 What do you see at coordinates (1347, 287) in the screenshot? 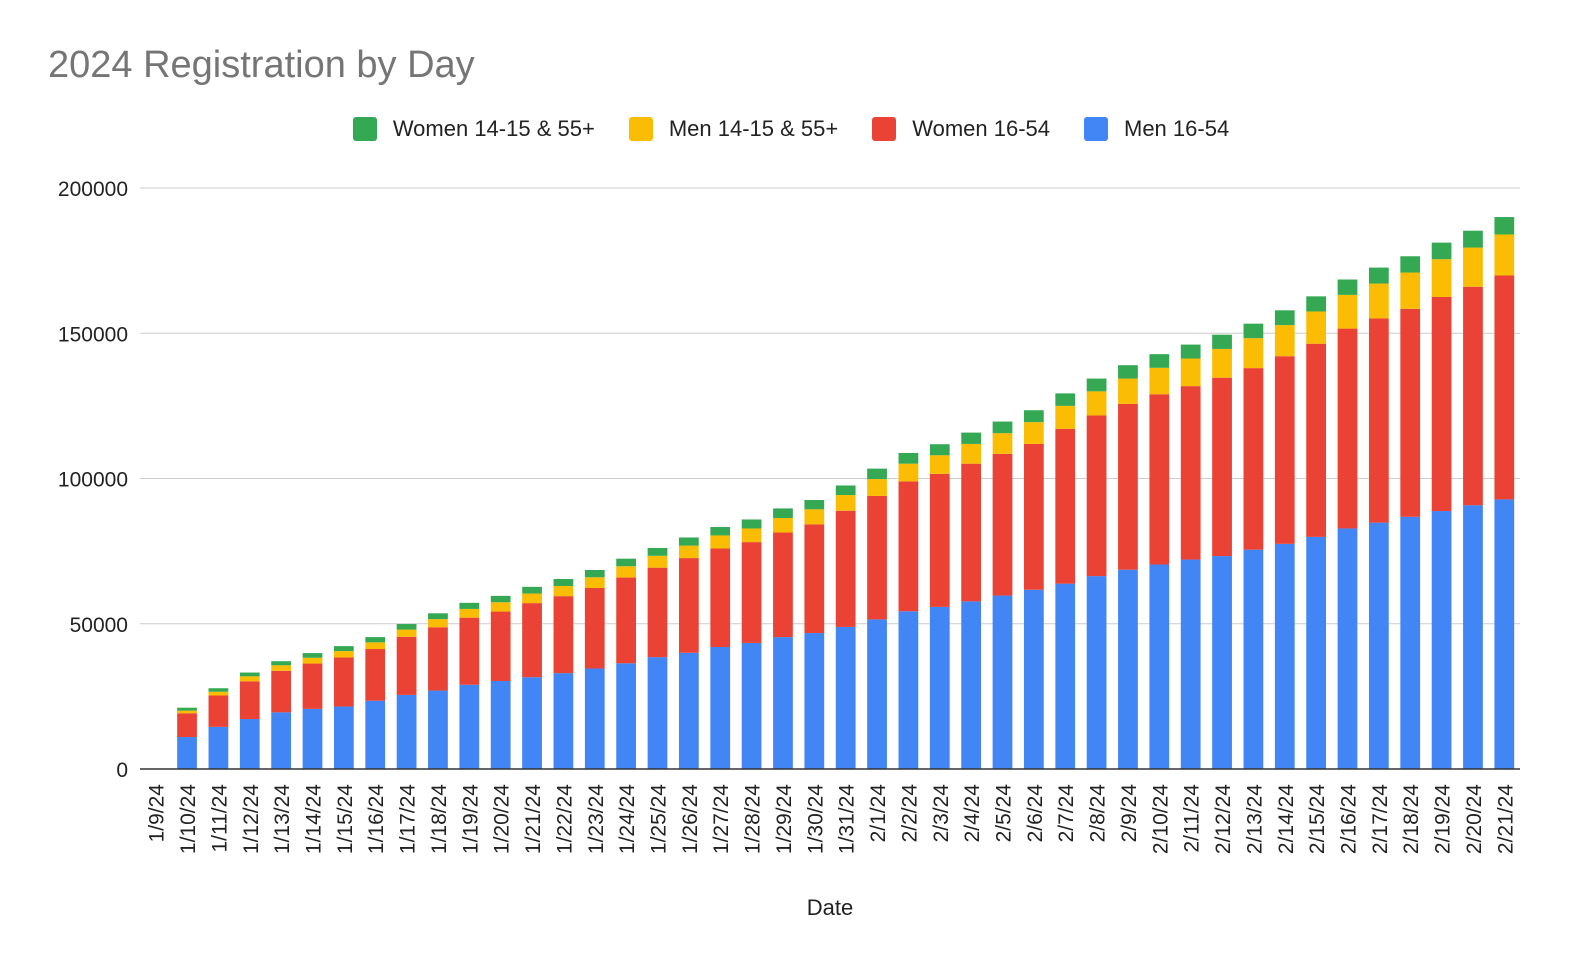
I see `bar-women-14-15-55--2-16-24` at bounding box center [1347, 287].